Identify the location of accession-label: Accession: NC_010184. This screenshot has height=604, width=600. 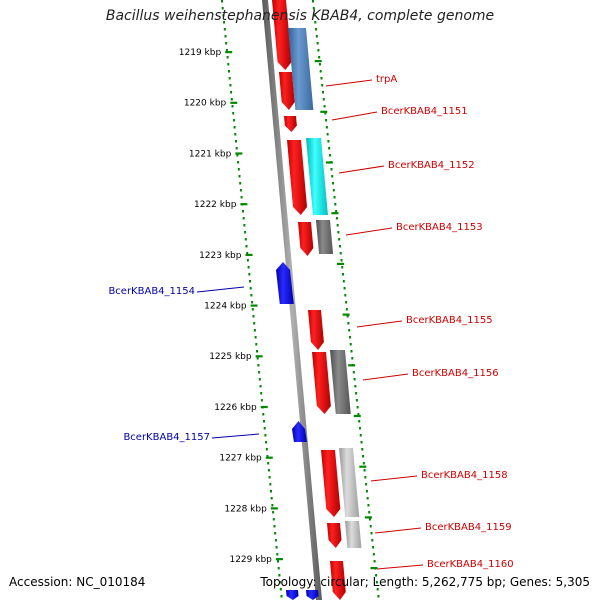
(77, 582).